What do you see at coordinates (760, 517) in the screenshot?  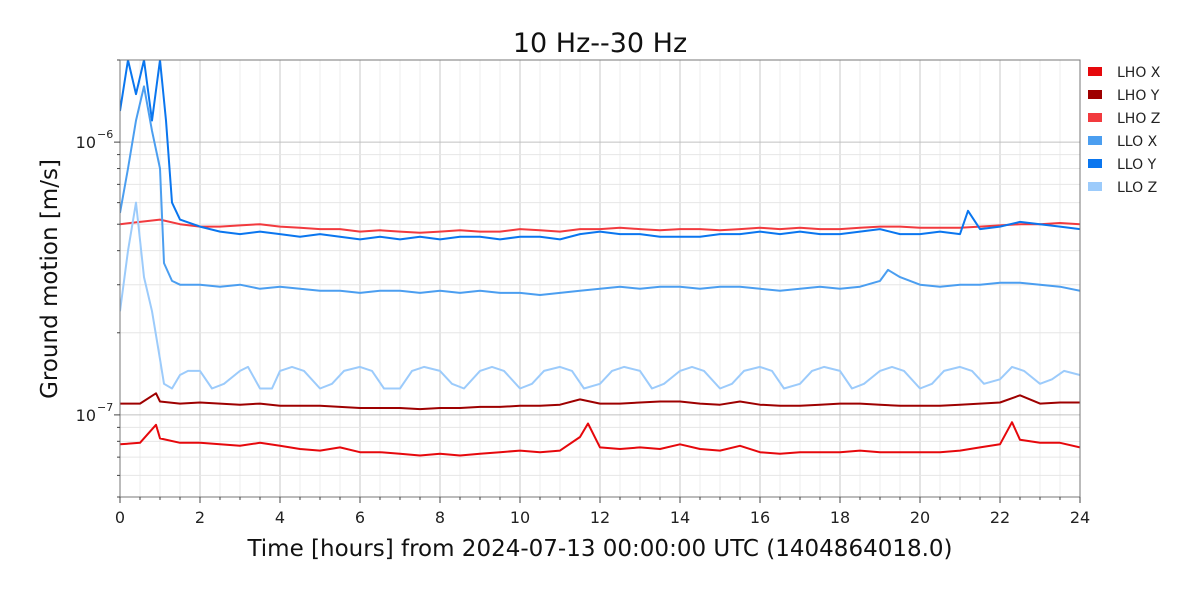 I see `x-tick-label: 16` at bounding box center [760, 517].